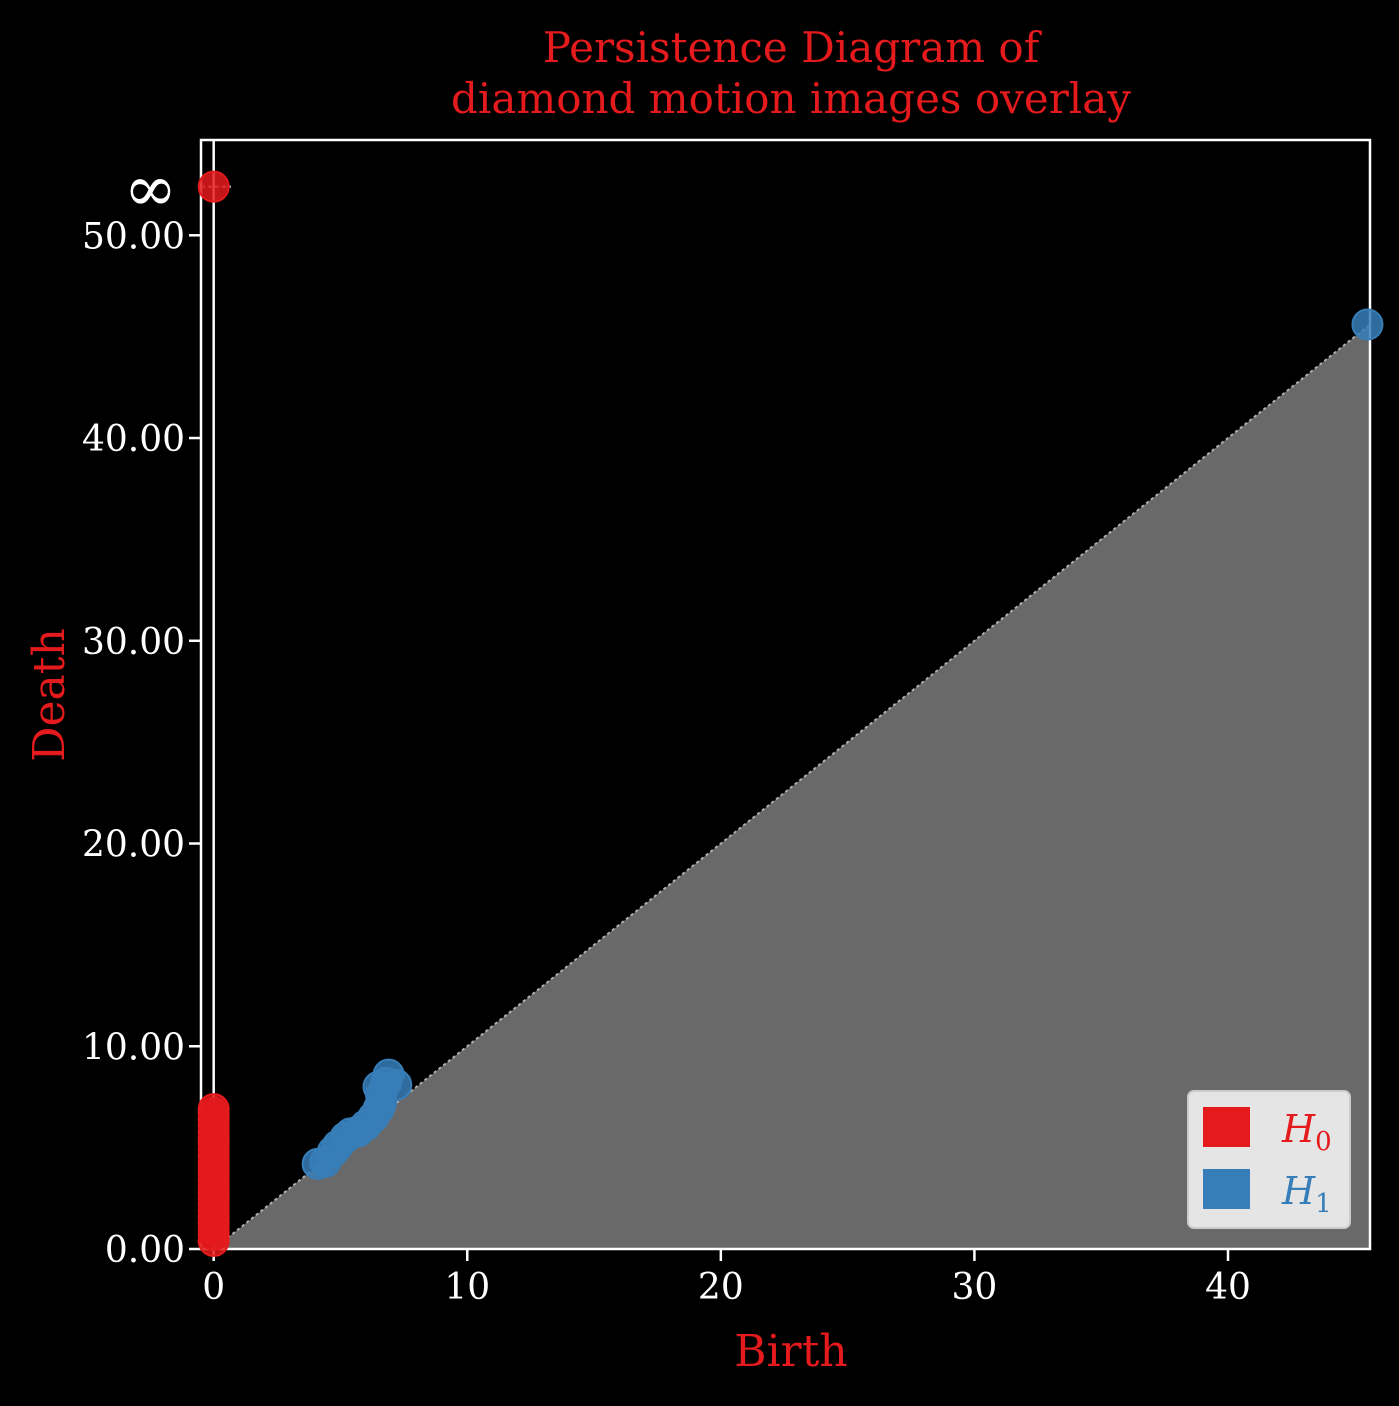 The width and height of the screenshot is (1399, 1406). Describe the element at coordinates (793, 47) in the screenshot. I see `chart-title-line-1: Persistence Diagram of` at that location.